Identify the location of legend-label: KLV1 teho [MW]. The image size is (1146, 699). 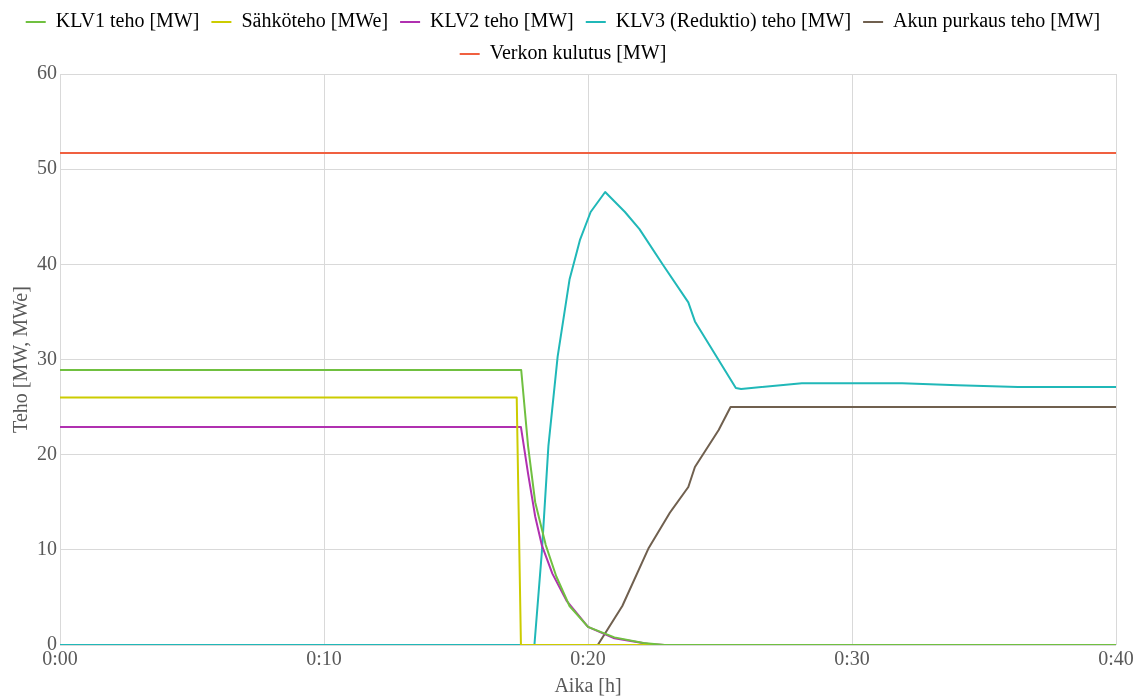
(127, 20).